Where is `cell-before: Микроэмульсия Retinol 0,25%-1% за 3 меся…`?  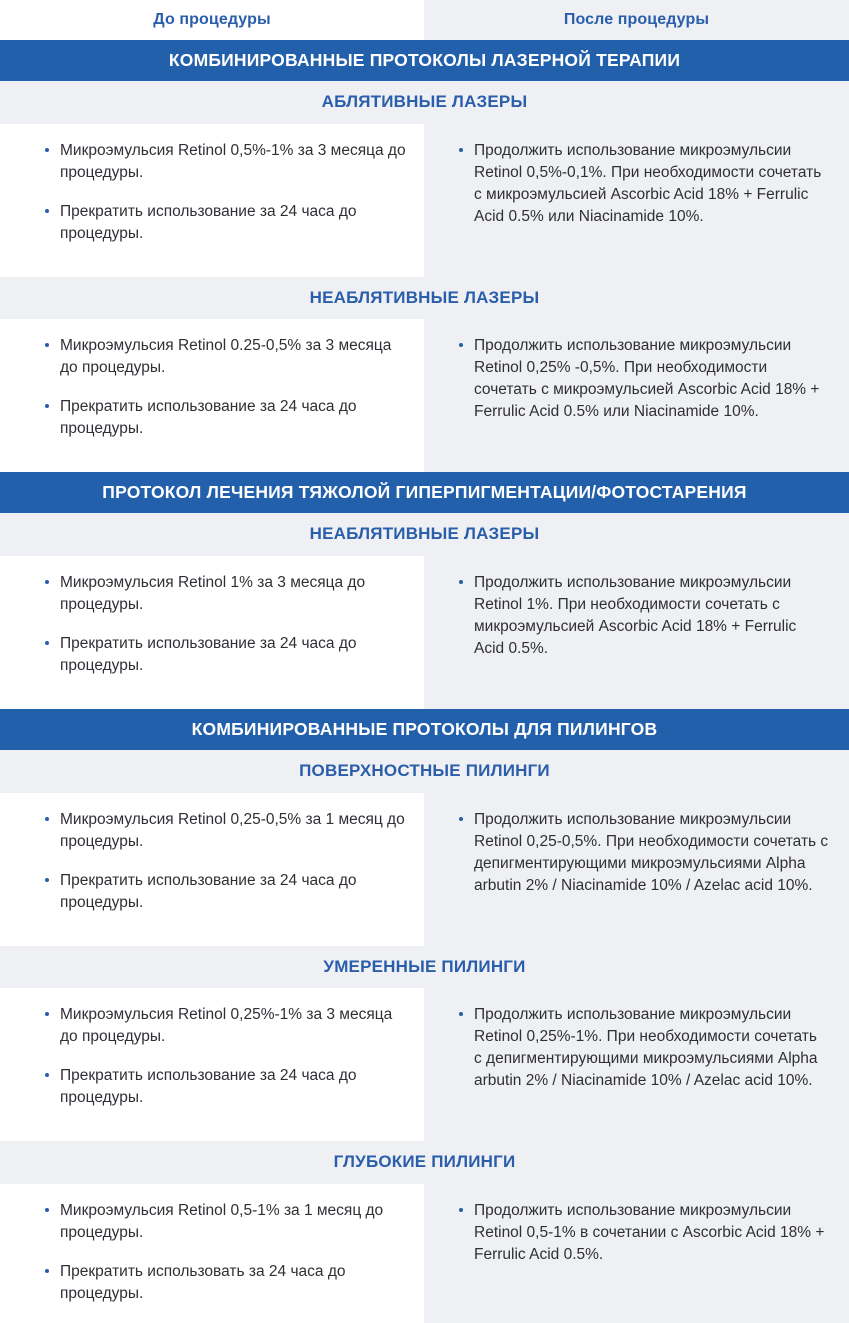 cell-before: Микроэмульсия Retinol 0,25%-1% за 3 меся… is located at coordinates (212, 1057).